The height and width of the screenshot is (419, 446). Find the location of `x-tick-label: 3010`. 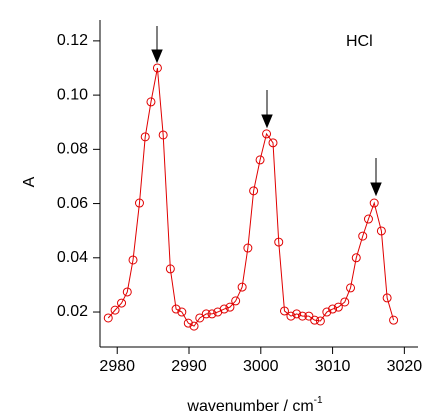

x-tick-label: 3010 is located at coordinates (333, 366).